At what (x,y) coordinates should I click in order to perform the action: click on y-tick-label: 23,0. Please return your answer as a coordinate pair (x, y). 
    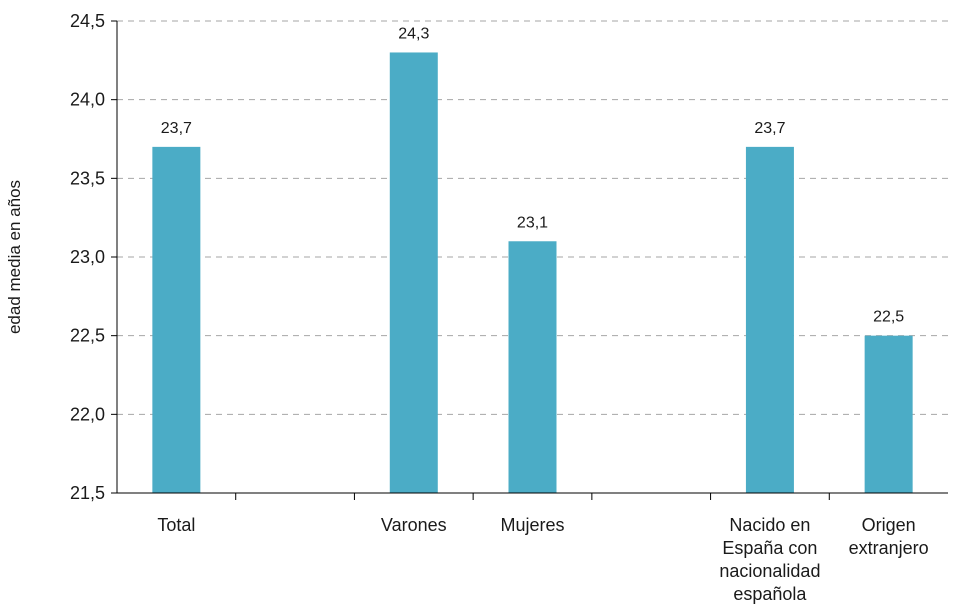
    Looking at the image, I should click on (87, 257).